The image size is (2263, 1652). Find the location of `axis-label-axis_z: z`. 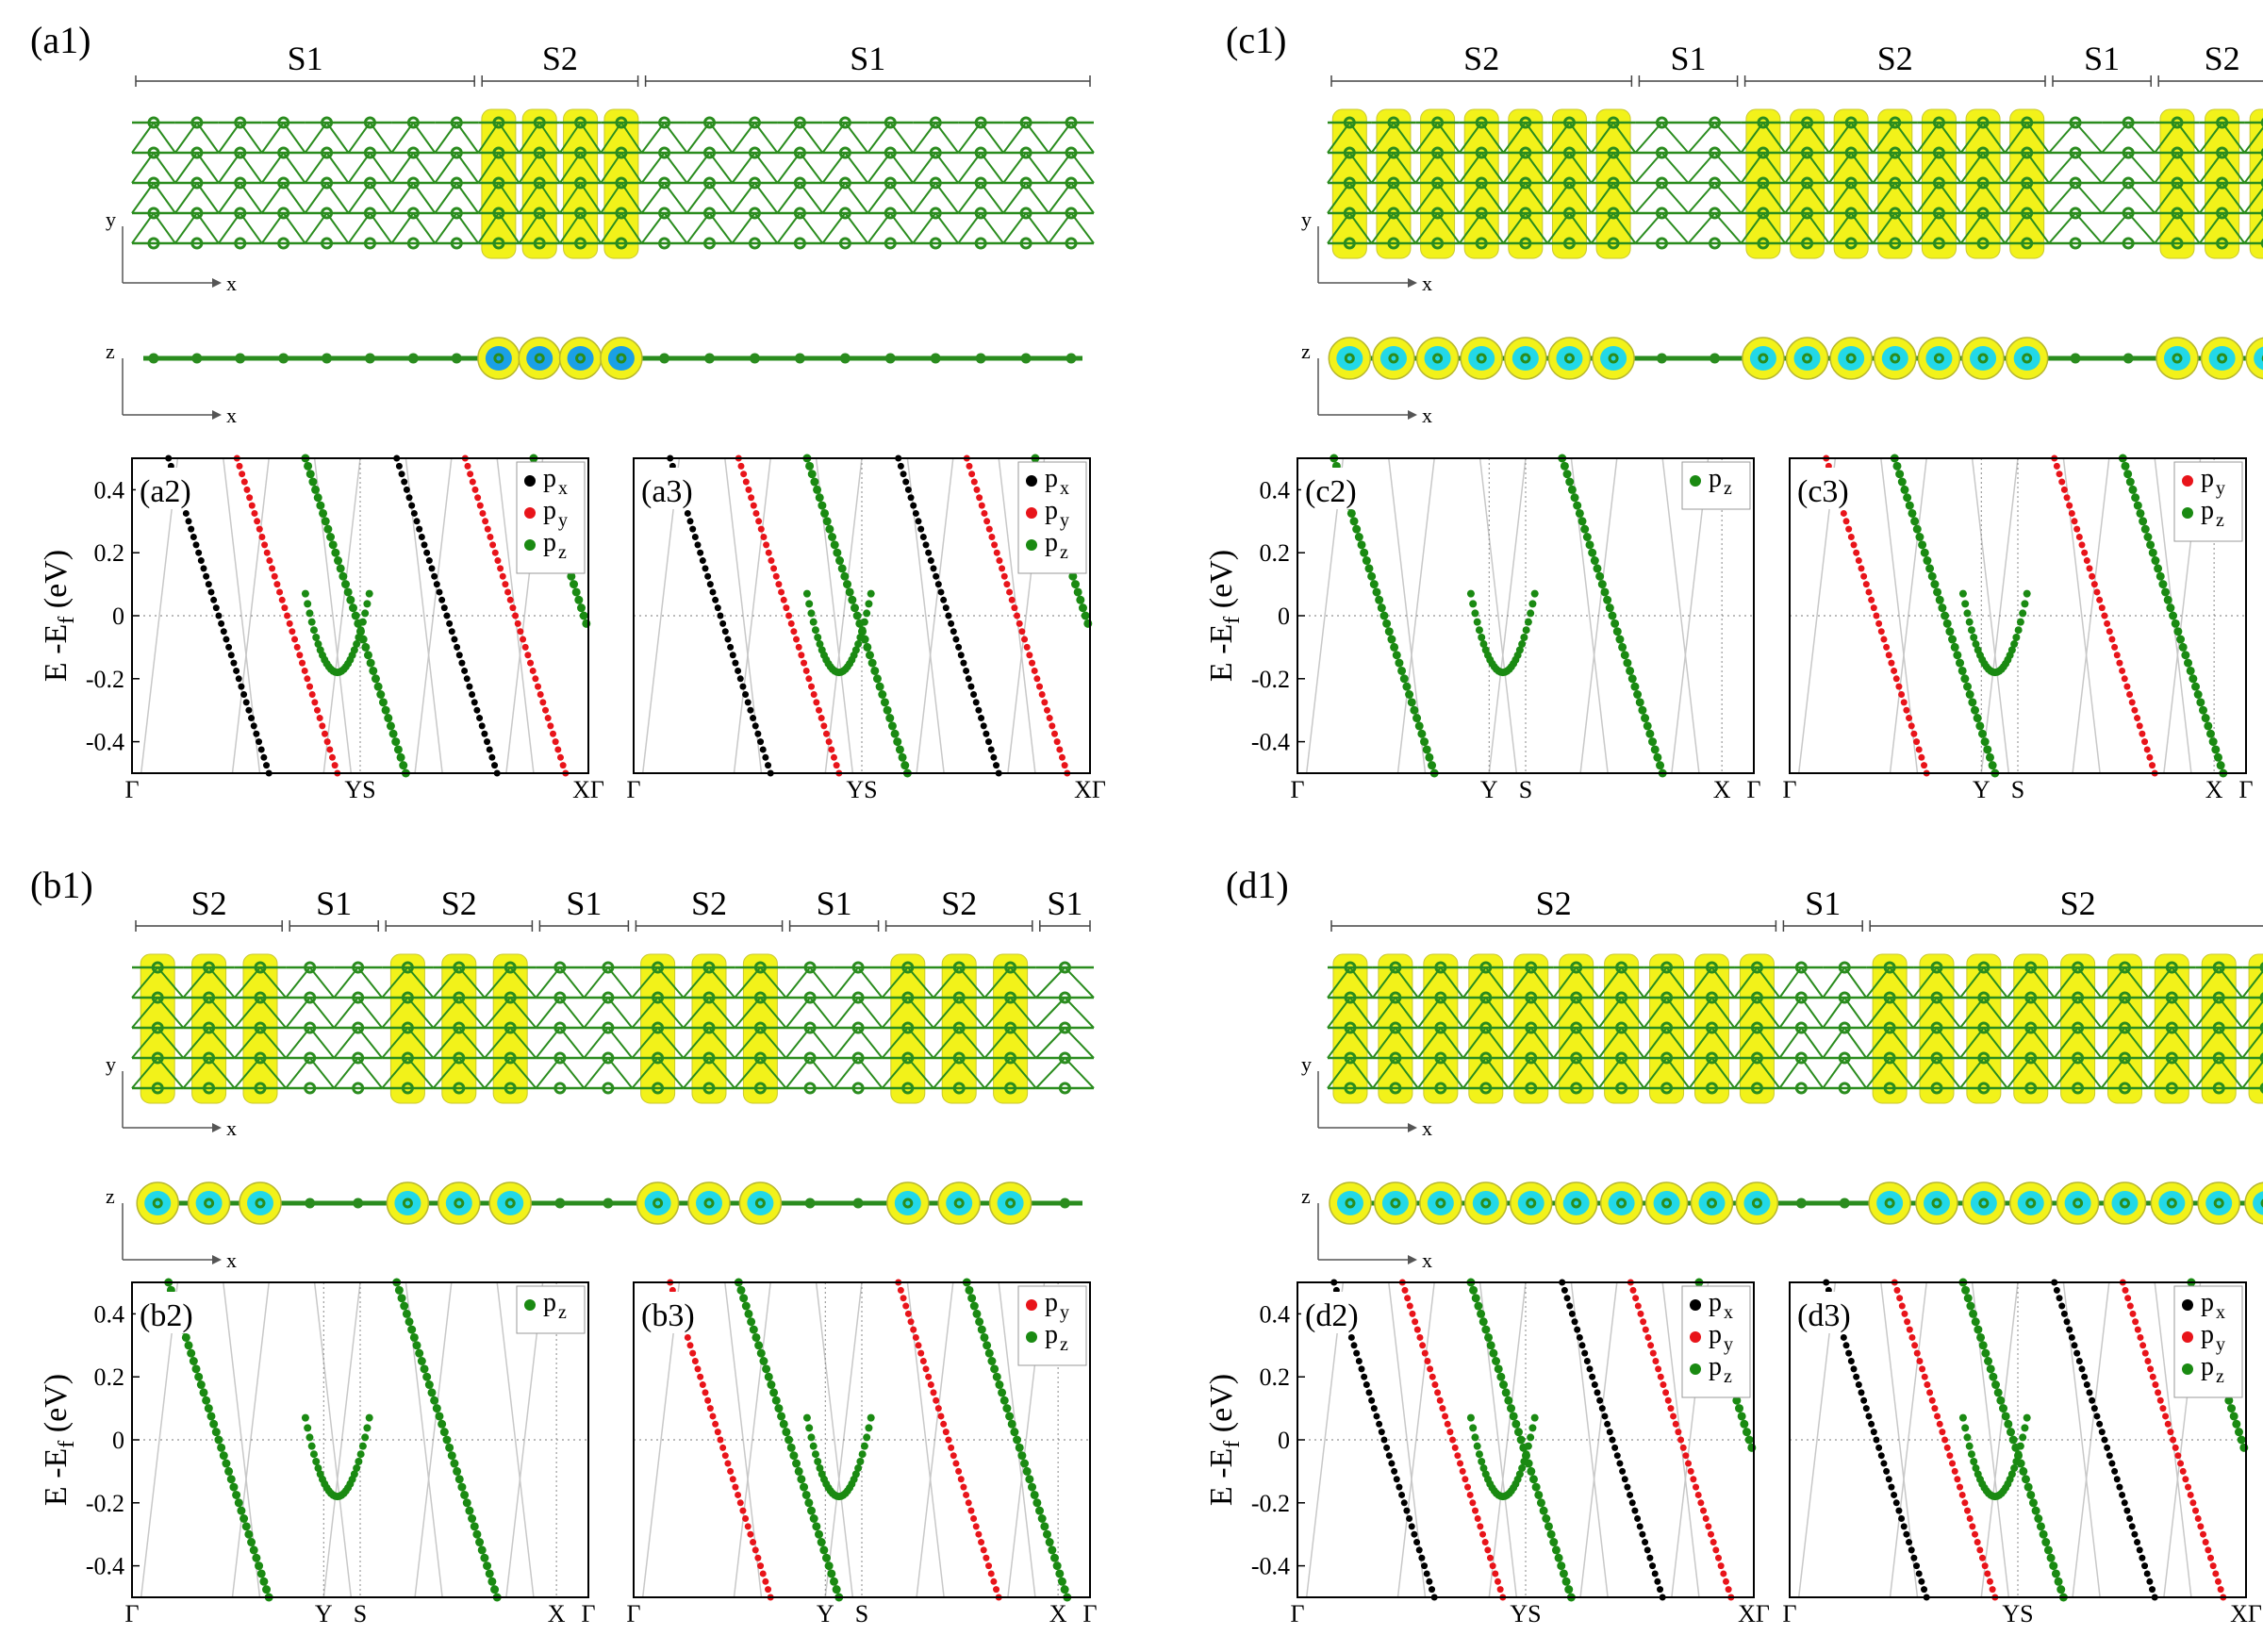

axis-label-axis_z: z is located at coordinates (1306, 1196).